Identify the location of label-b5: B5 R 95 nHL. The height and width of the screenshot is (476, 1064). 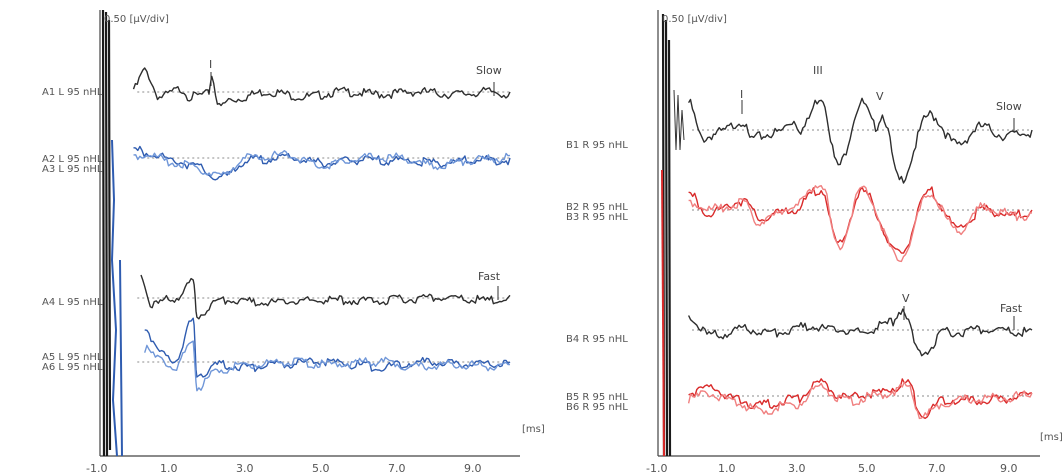
(597, 397).